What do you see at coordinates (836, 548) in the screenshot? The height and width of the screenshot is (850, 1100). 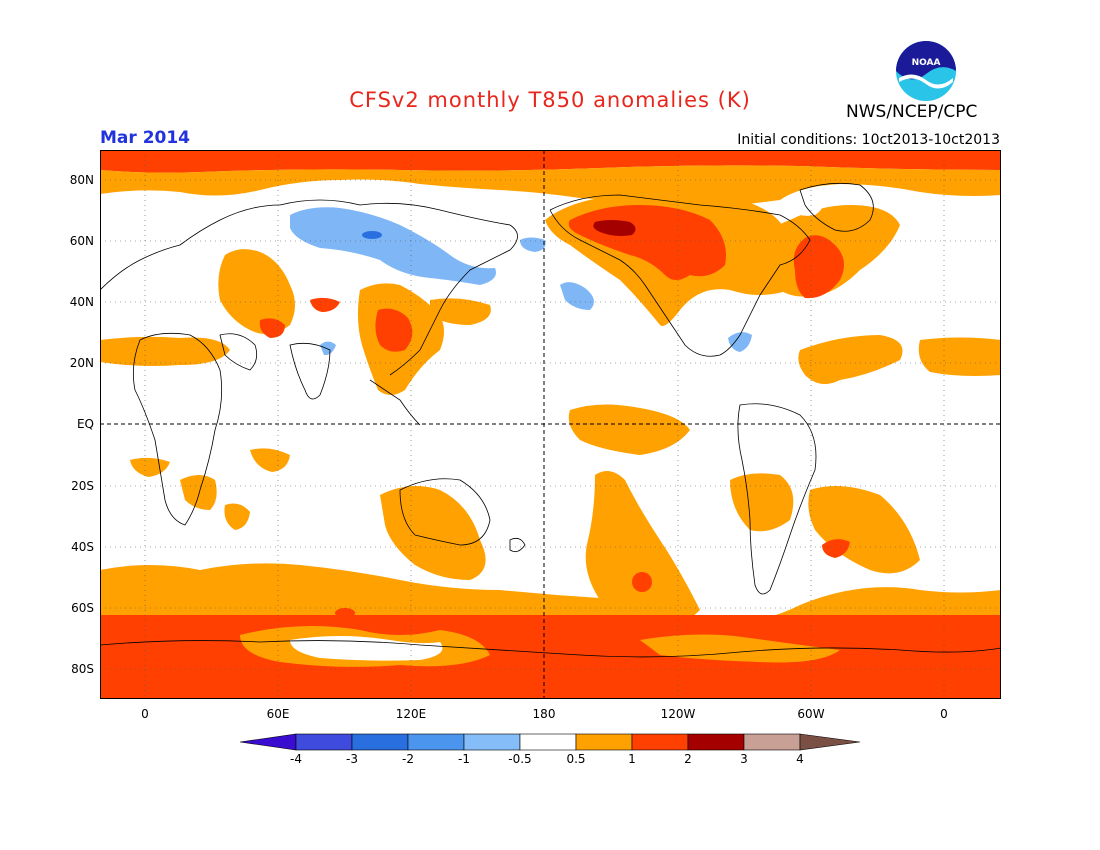 I see `sa-atlantic-red` at bounding box center [836, 548].